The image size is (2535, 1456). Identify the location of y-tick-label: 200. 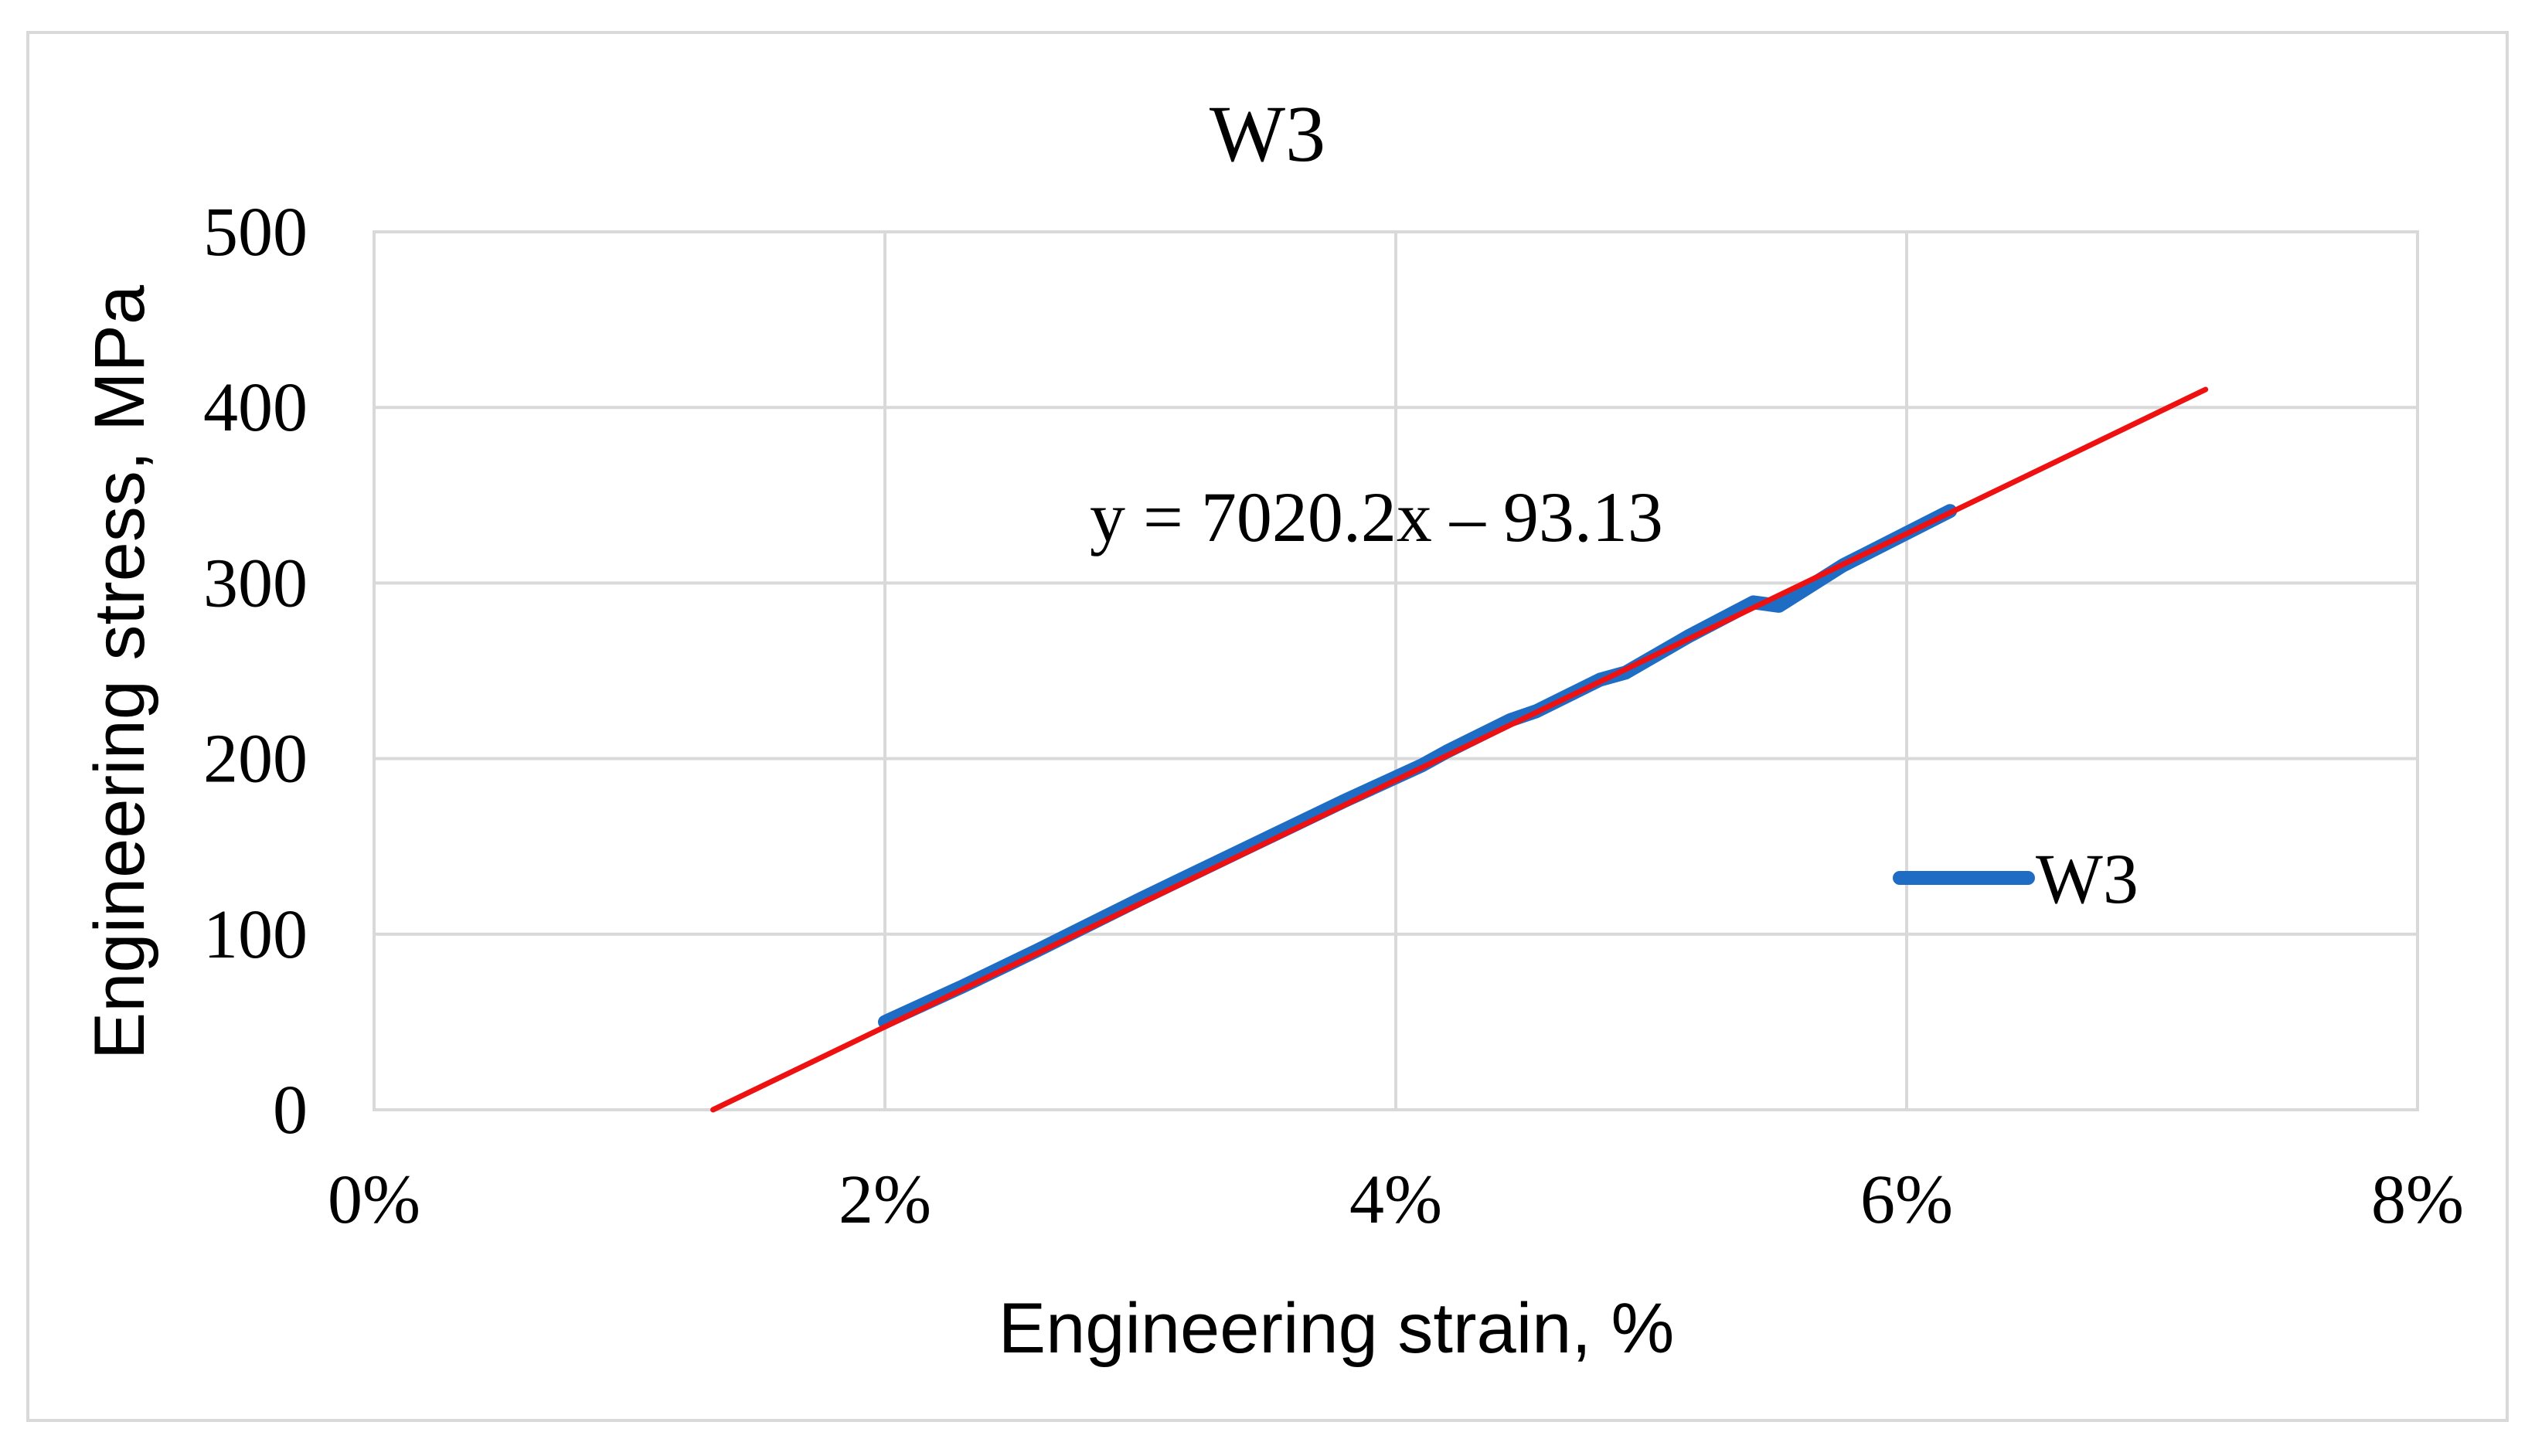
(255, 760).